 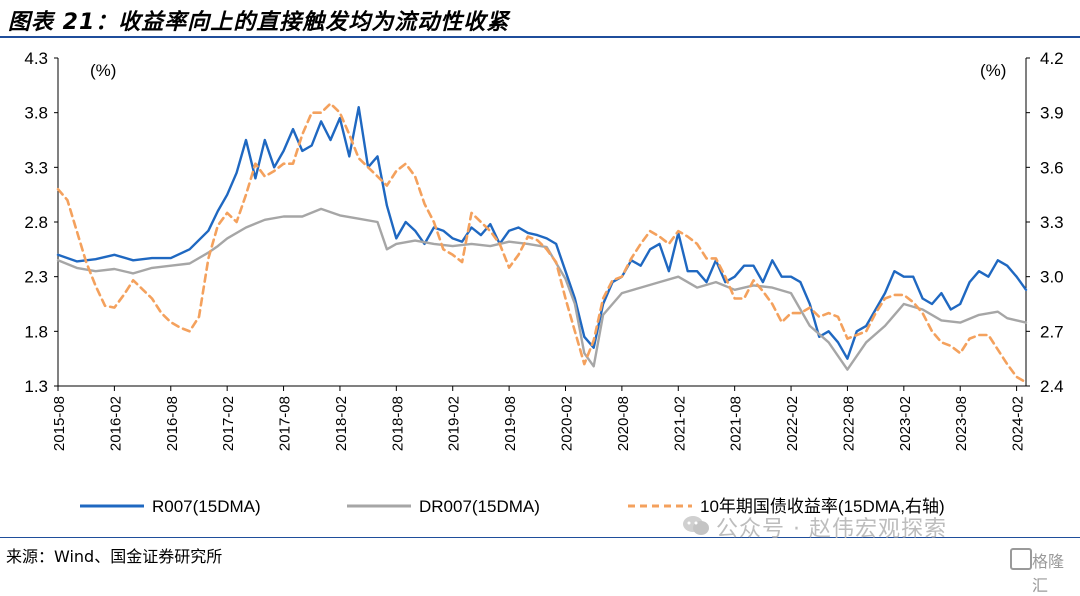 I want to click on right-tick-label: 3.3, so click(x=1052, y=222).